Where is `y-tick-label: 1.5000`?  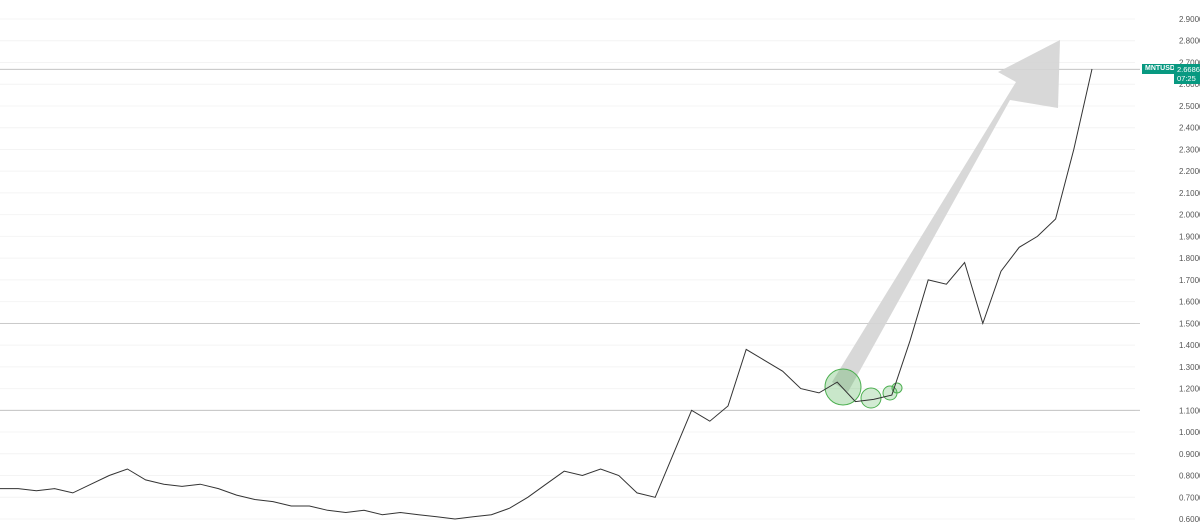 y-tick-label: 1.5000 is located at coordinates (1189, 323).